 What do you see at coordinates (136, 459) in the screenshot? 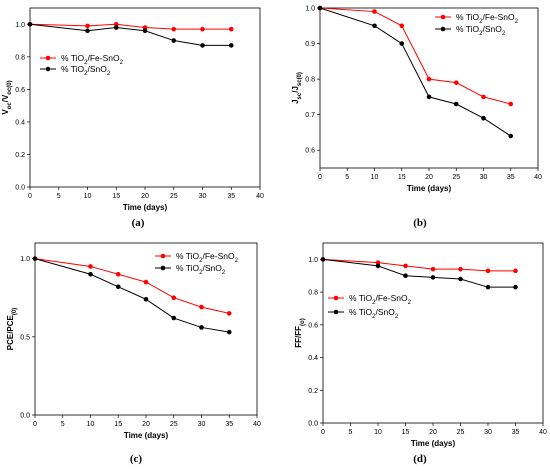
I see `panel-caption: (c)` at bounding box center [136, 459].